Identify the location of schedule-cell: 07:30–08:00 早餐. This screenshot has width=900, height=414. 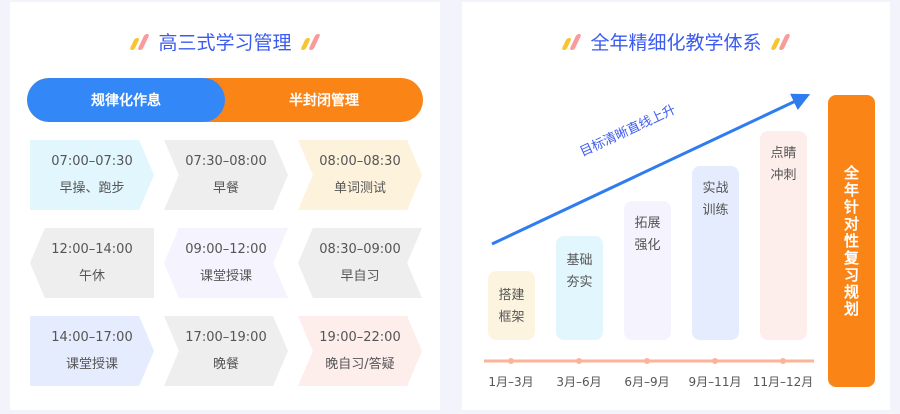
(226, 175).